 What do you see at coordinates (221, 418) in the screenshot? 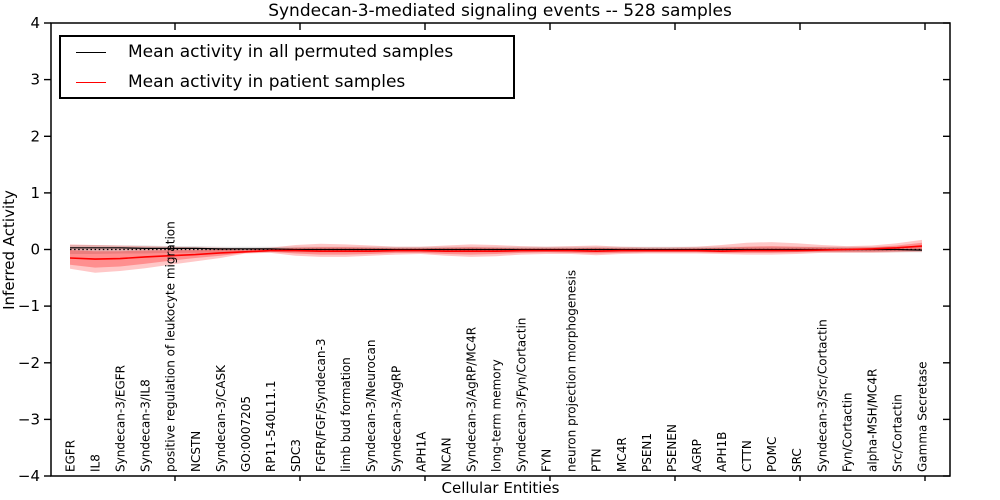
I see `x-category-label: Syndecan-3/CASK` at bounding box center [221, 418].